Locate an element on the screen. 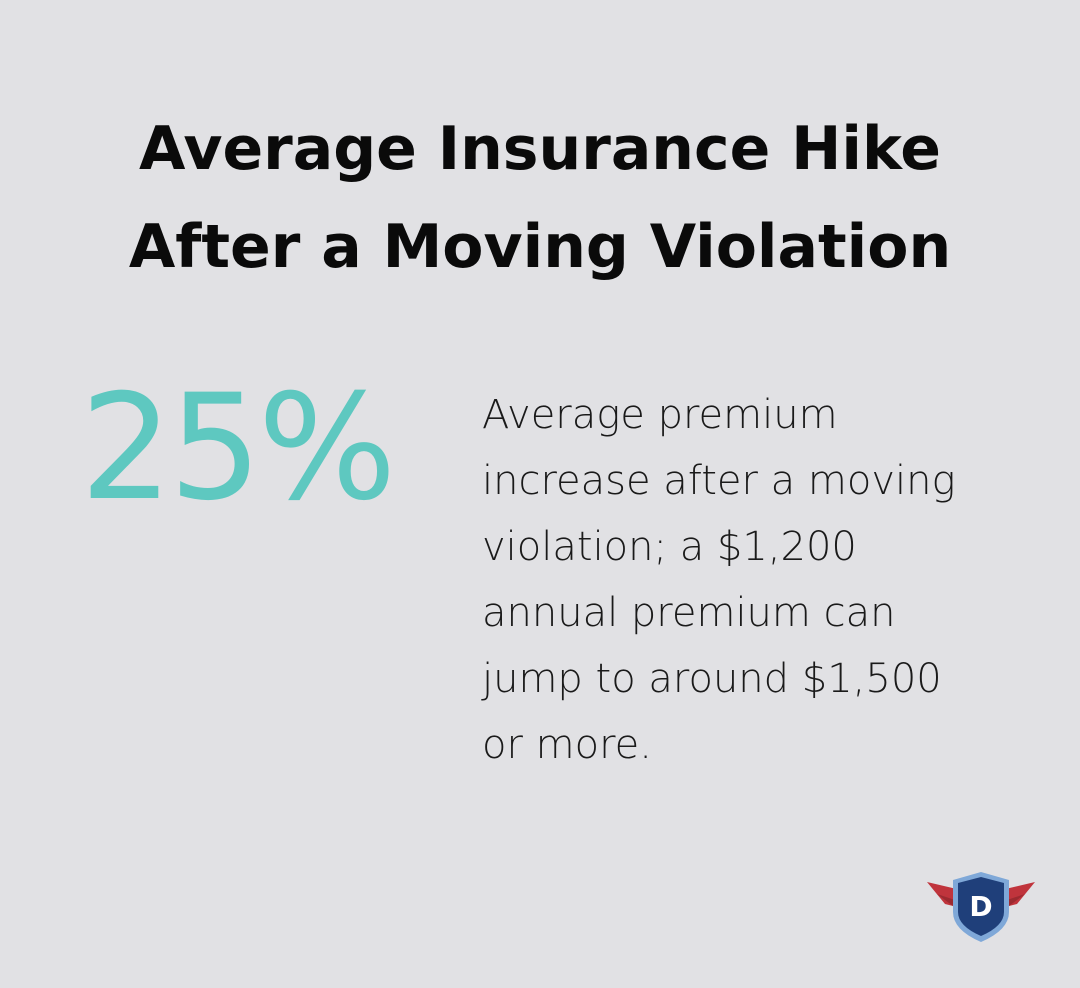  description-line: jump to around $1,500 is located at coordinates (712, 679).